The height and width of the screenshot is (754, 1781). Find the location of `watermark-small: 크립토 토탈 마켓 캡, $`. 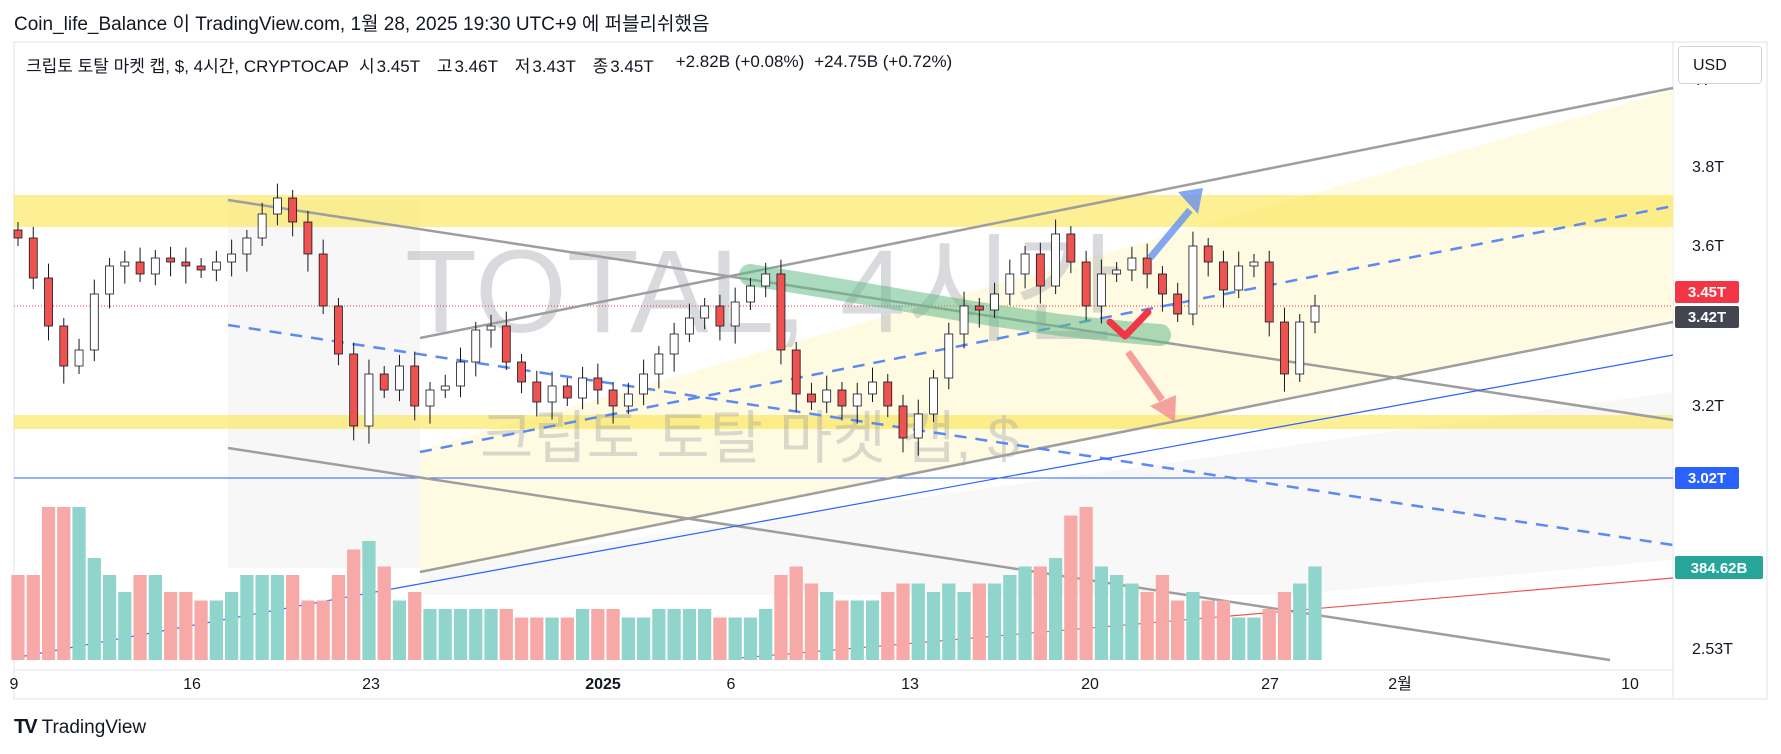

watermark-small: 크립토 토탈 마켓 캡, $ is located at coordinates (750, 438).